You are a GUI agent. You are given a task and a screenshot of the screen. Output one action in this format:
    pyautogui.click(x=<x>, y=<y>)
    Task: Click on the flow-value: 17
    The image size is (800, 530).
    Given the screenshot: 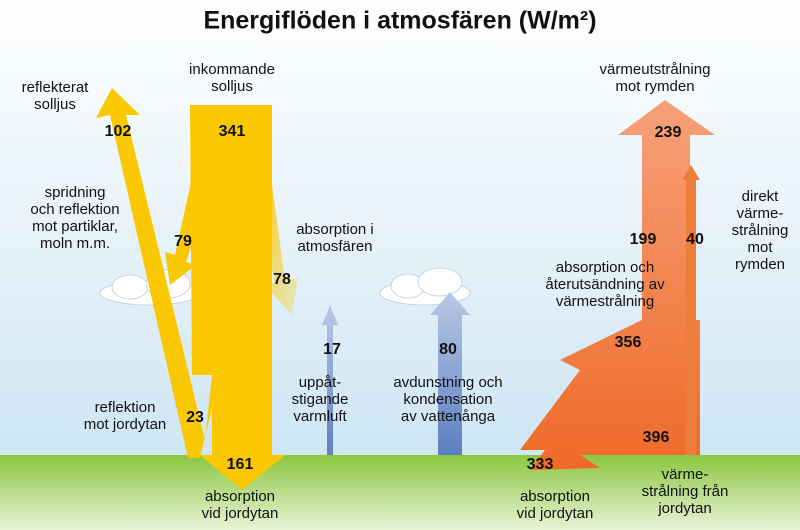 What is the action you would take?
    pyautogui.click(x=332, y=349)
    